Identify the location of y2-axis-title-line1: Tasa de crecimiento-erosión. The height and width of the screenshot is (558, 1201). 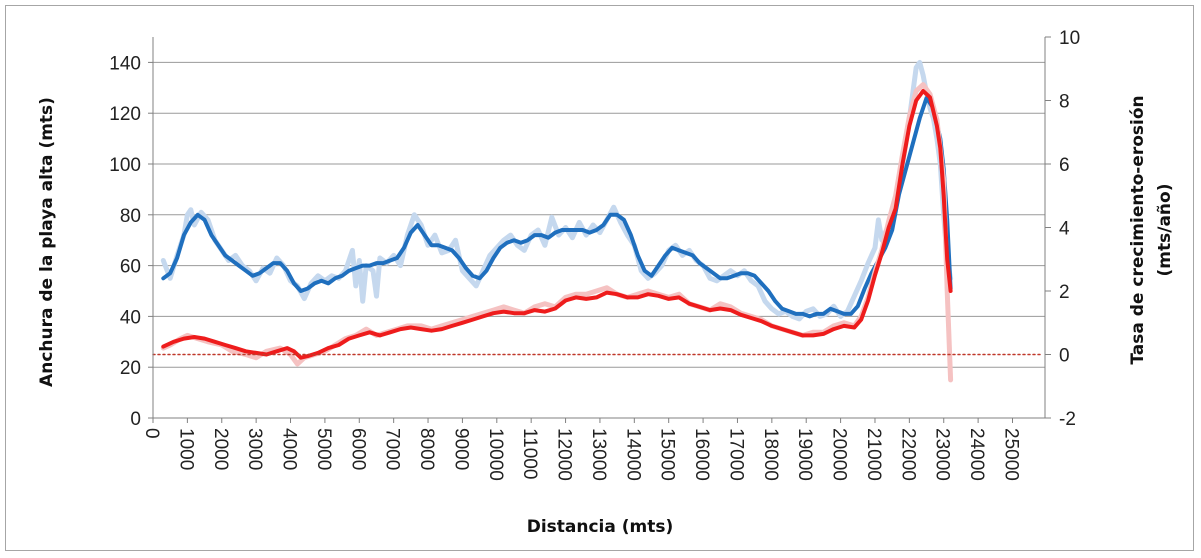
(1138, 229).